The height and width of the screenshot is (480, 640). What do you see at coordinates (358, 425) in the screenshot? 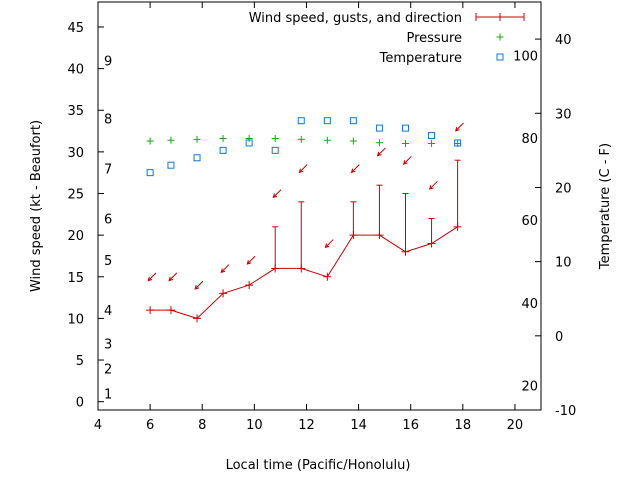
I see `x-tick-label: 14` at bounding box center [358, 425].